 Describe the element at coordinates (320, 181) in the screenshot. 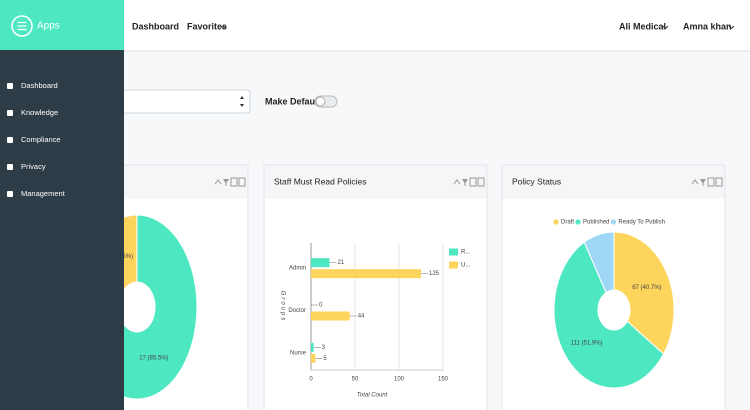

I see `panel-title: Staff Must Read Policies` at that location.